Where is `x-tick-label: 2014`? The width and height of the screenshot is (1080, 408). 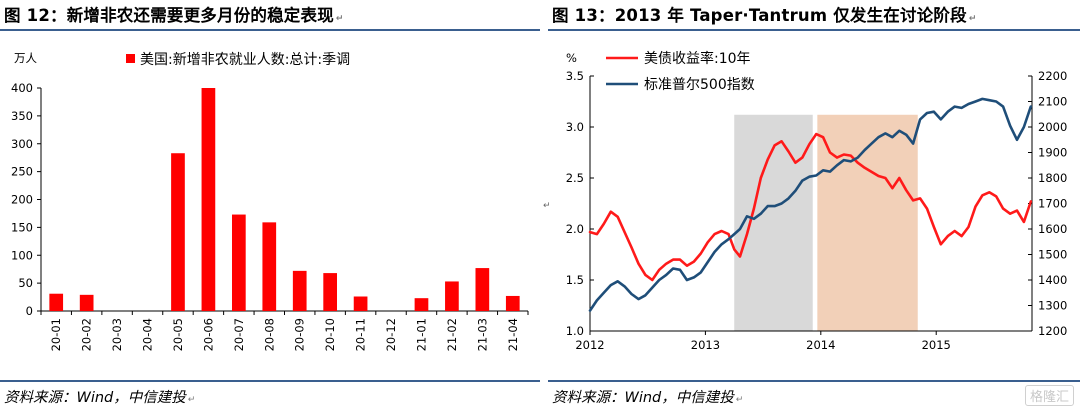 x-tick-label: 2014 is located at coordinates (820, 345).